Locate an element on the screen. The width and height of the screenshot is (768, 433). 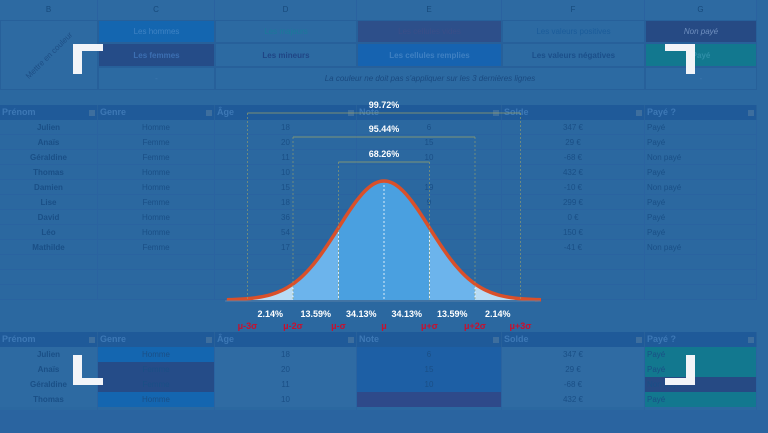
column-header-B: B is located at coordinates (49, 10).